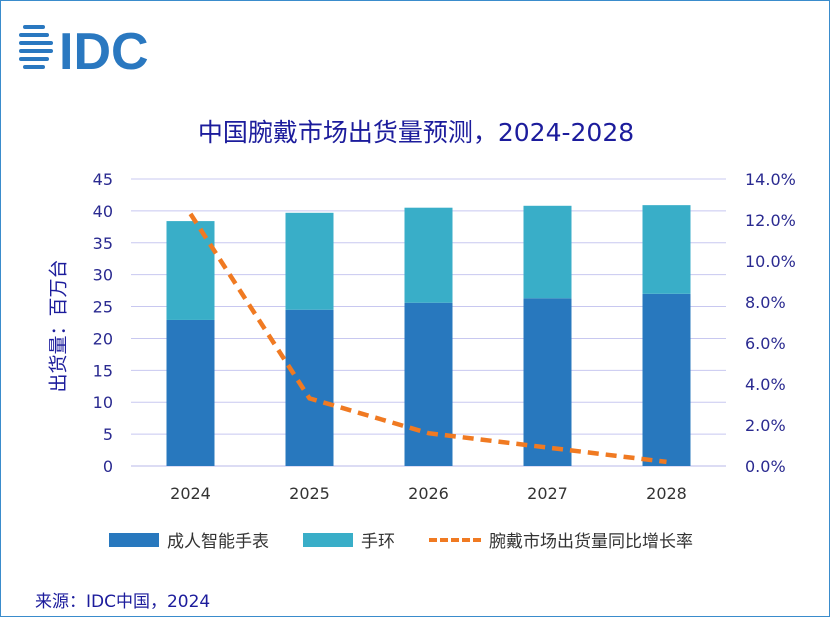 The width and height of the screenshot is (830, 617). I want to click on y-tick-label: 25, so click(103, 307).